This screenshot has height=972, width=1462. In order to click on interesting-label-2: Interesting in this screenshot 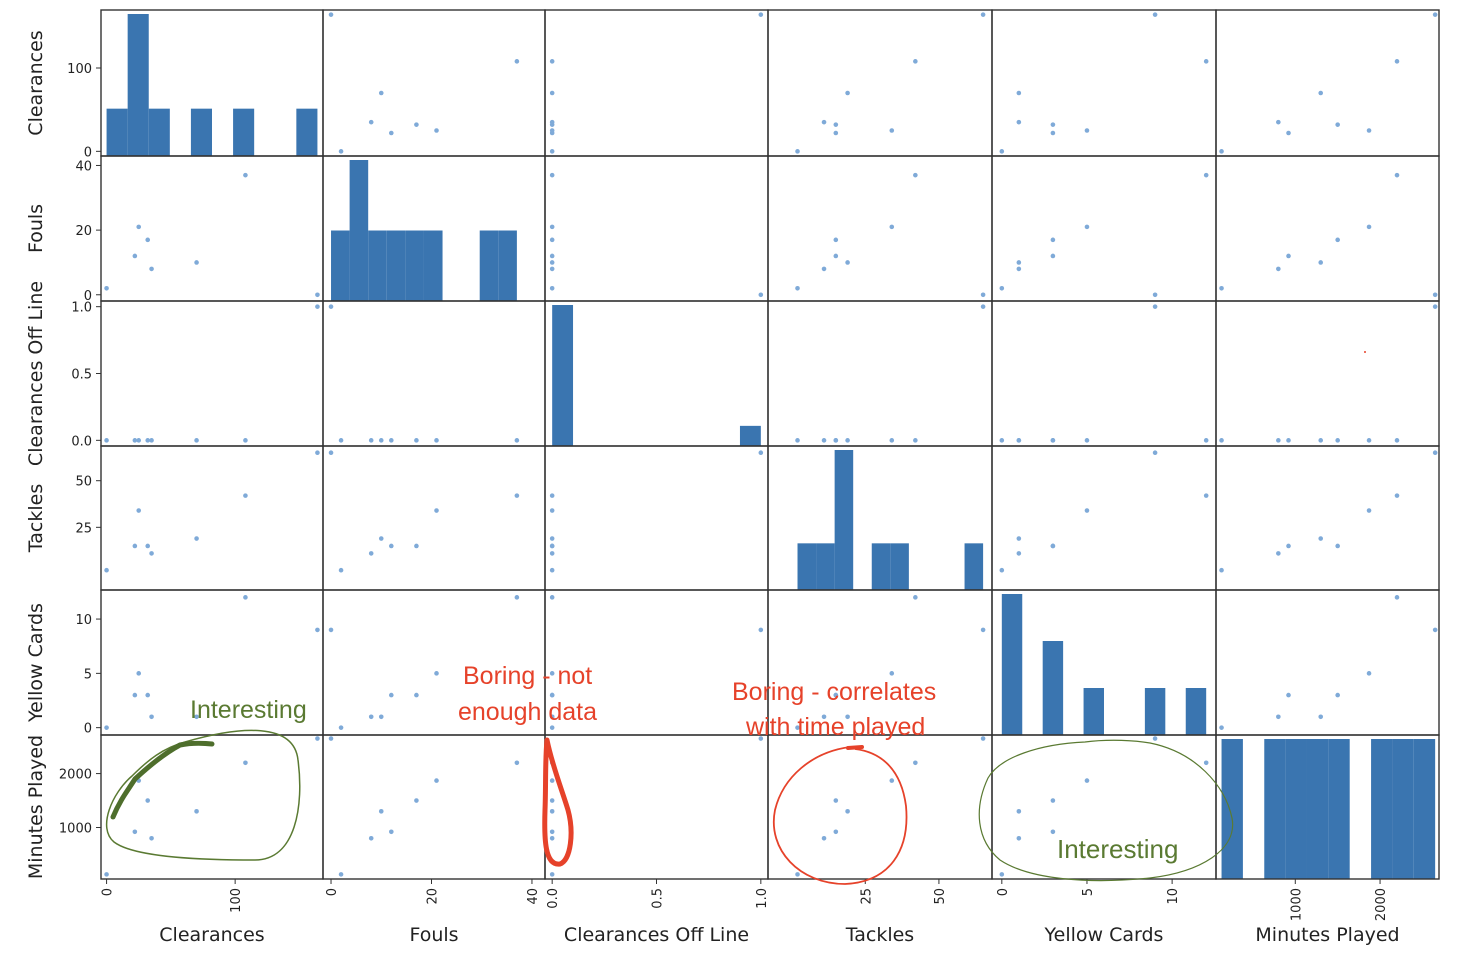, I will do `click(1117, 849)`.